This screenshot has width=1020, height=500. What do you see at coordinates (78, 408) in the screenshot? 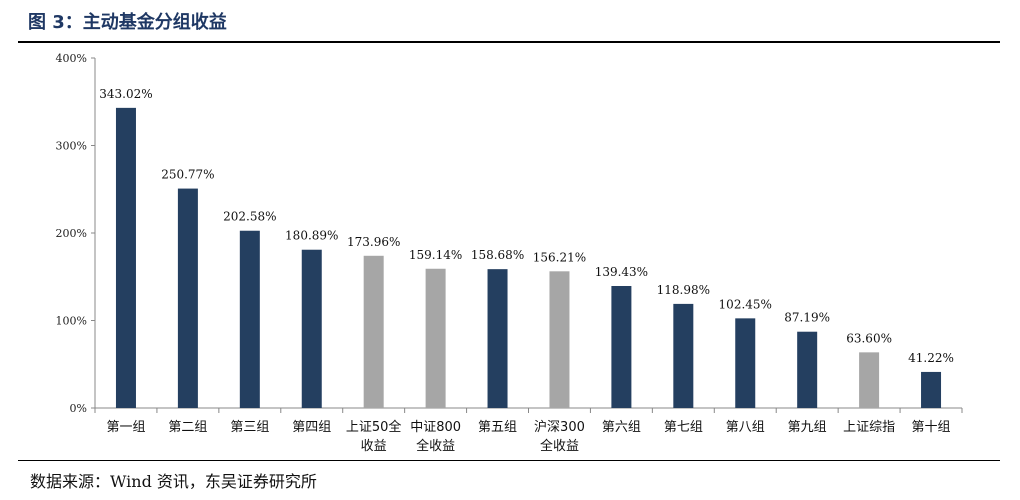
I see `y-tick-label: 0%` at bounding box center [78, 408].